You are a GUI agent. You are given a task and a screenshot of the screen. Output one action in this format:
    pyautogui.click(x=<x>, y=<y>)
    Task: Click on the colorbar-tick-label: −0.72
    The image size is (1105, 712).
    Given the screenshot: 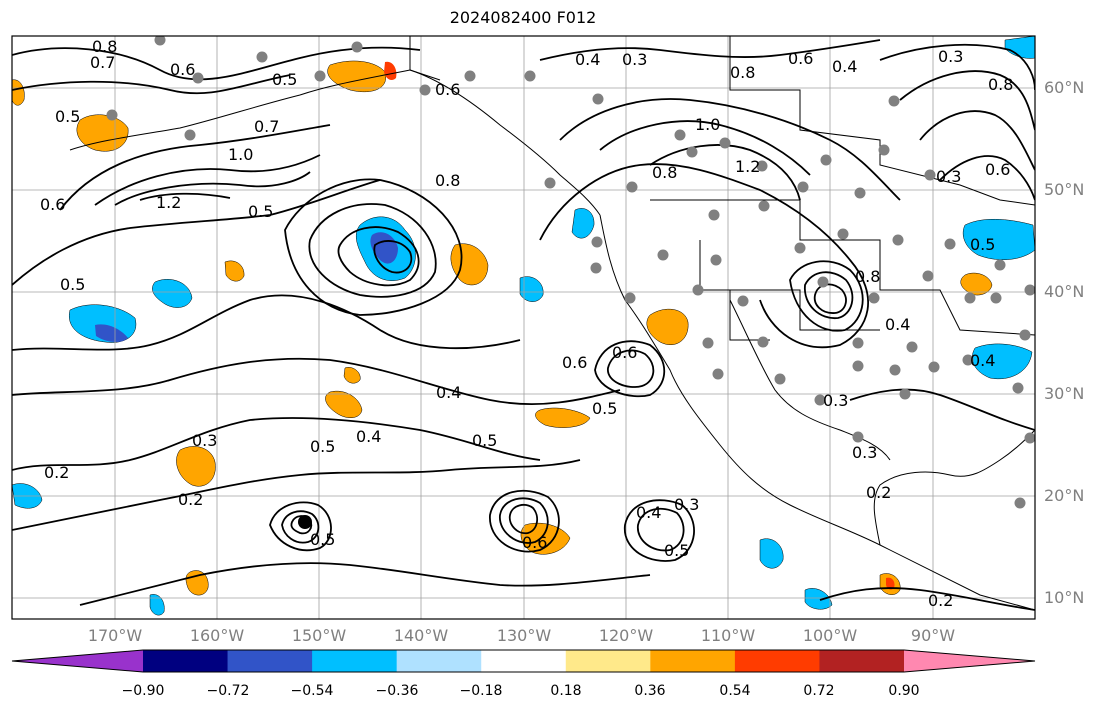 What is the action you would take?
    pyautogui.click(x=228, y=691)
    